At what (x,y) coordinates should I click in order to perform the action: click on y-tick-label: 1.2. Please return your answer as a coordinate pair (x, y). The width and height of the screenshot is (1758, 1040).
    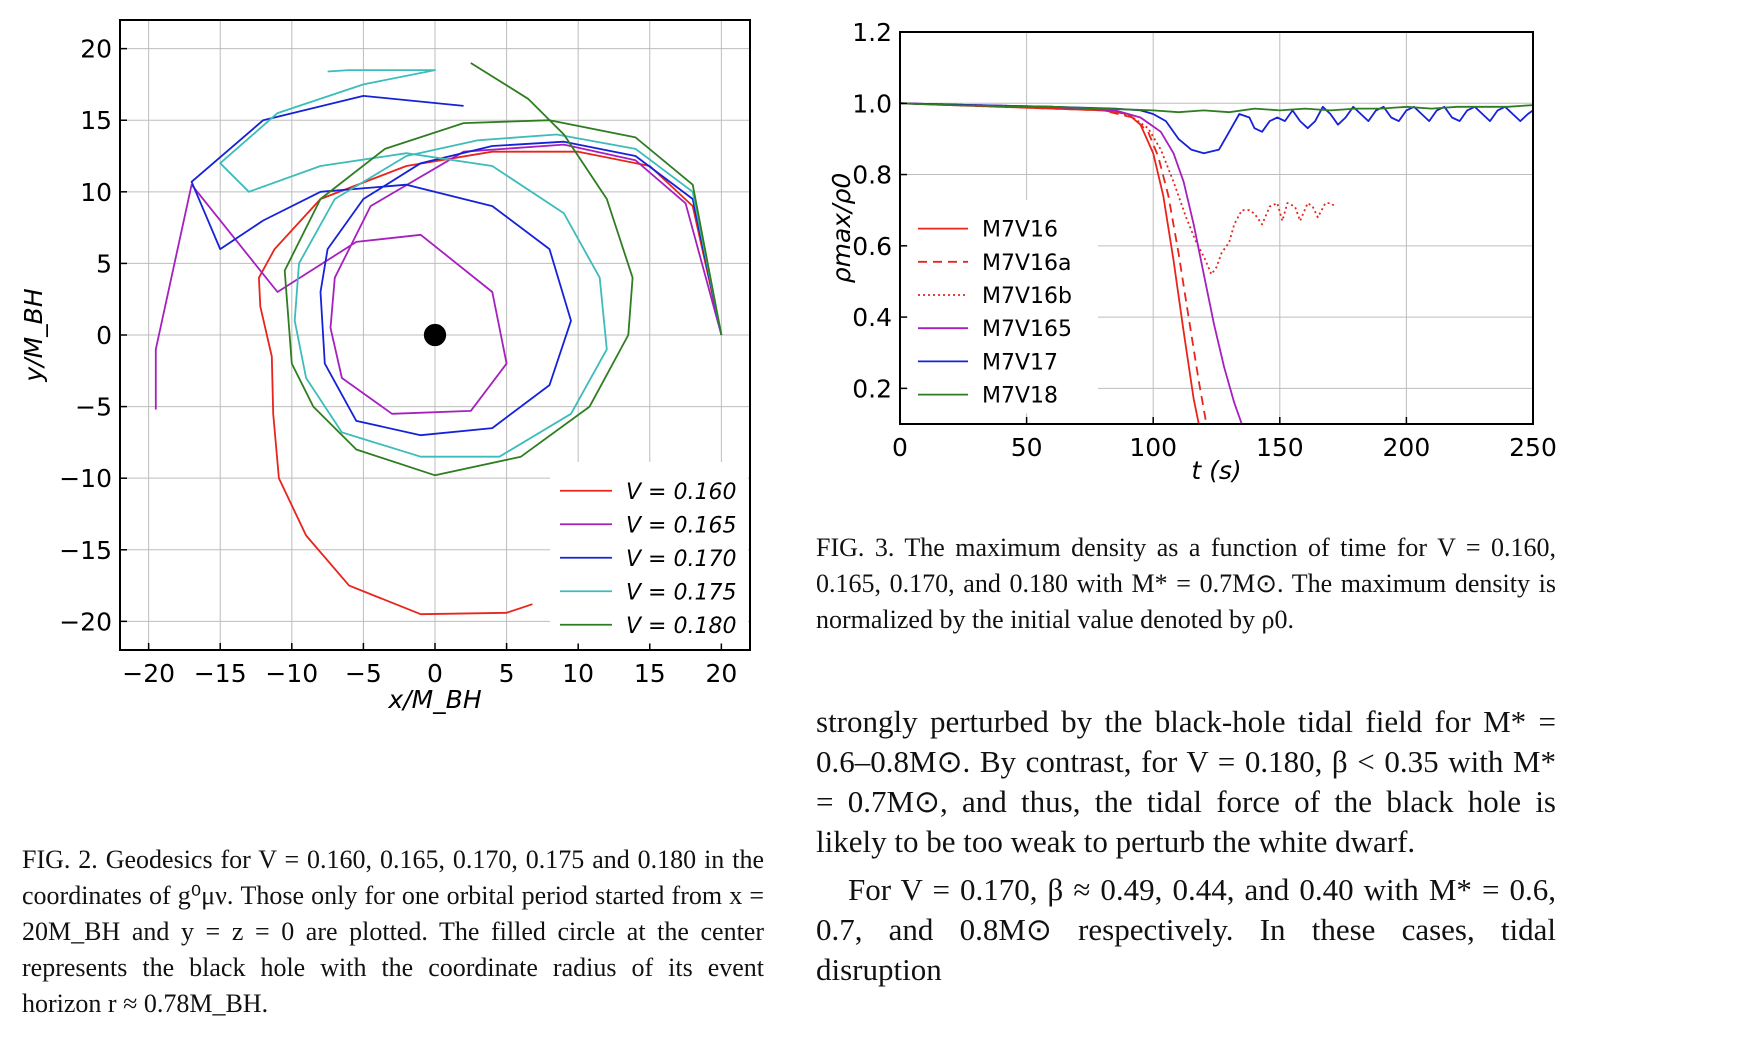
    Looking at the image, I should click on (872, 32).